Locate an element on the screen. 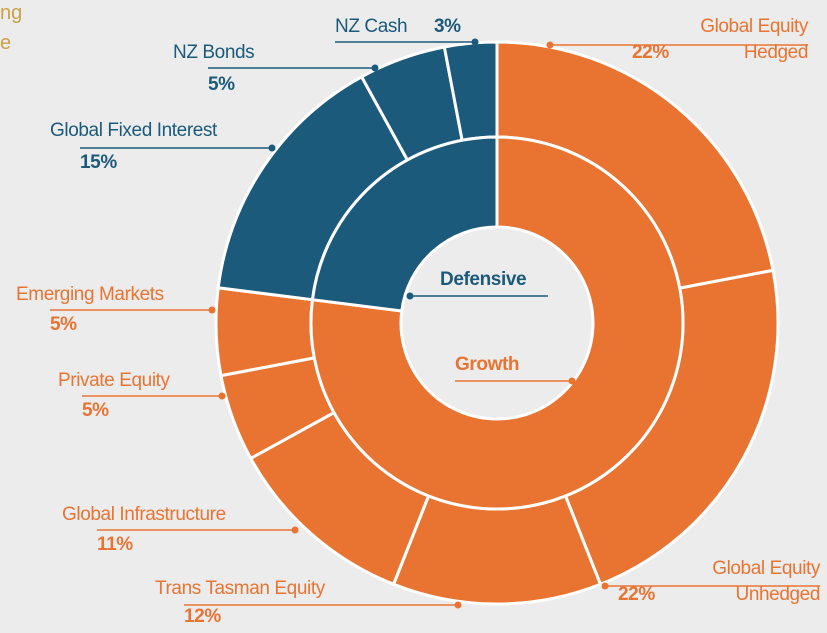  segment-label: Global Equity Unhedged is located at coordinates (766, 581).